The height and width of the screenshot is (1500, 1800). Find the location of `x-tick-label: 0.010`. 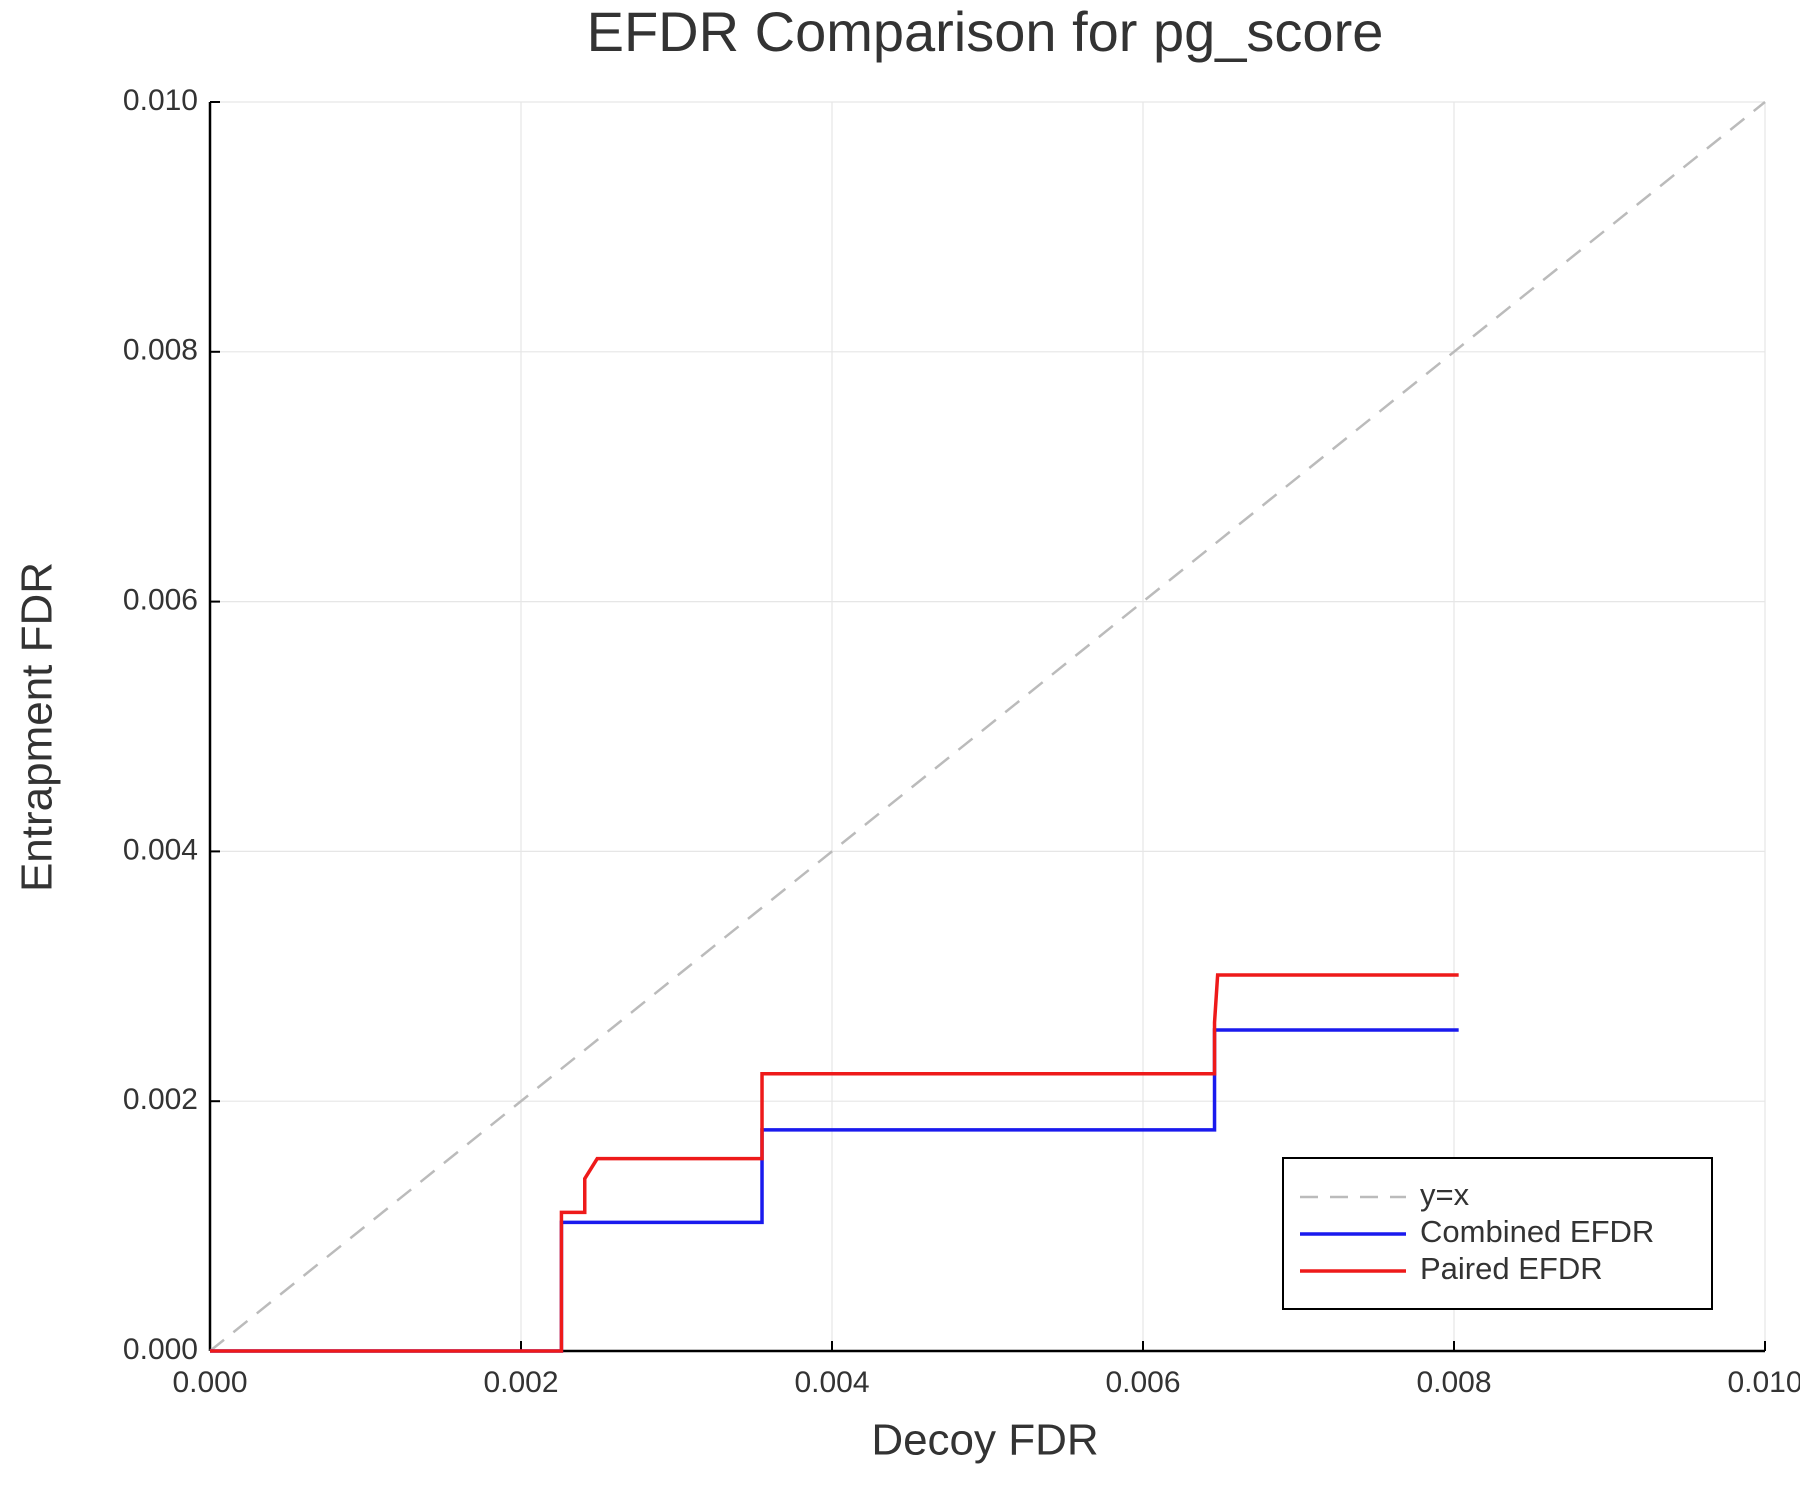

x-tick-label: 0.010 is located at coordinates (1763, 1382).